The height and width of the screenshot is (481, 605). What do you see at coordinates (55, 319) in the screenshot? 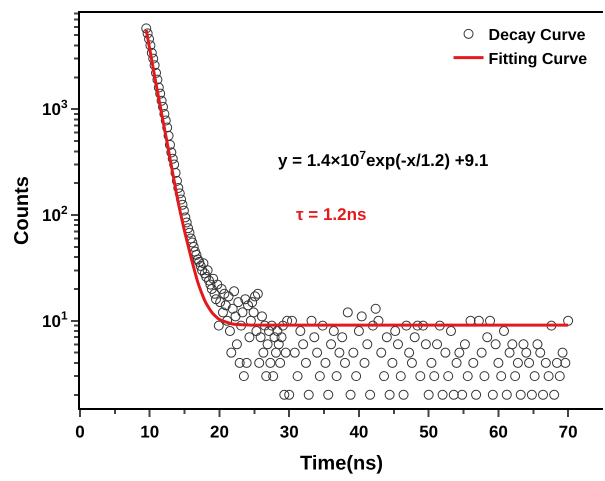
I see `y-tick-label: 10$^{1}$` at bounding box center [55, 319].